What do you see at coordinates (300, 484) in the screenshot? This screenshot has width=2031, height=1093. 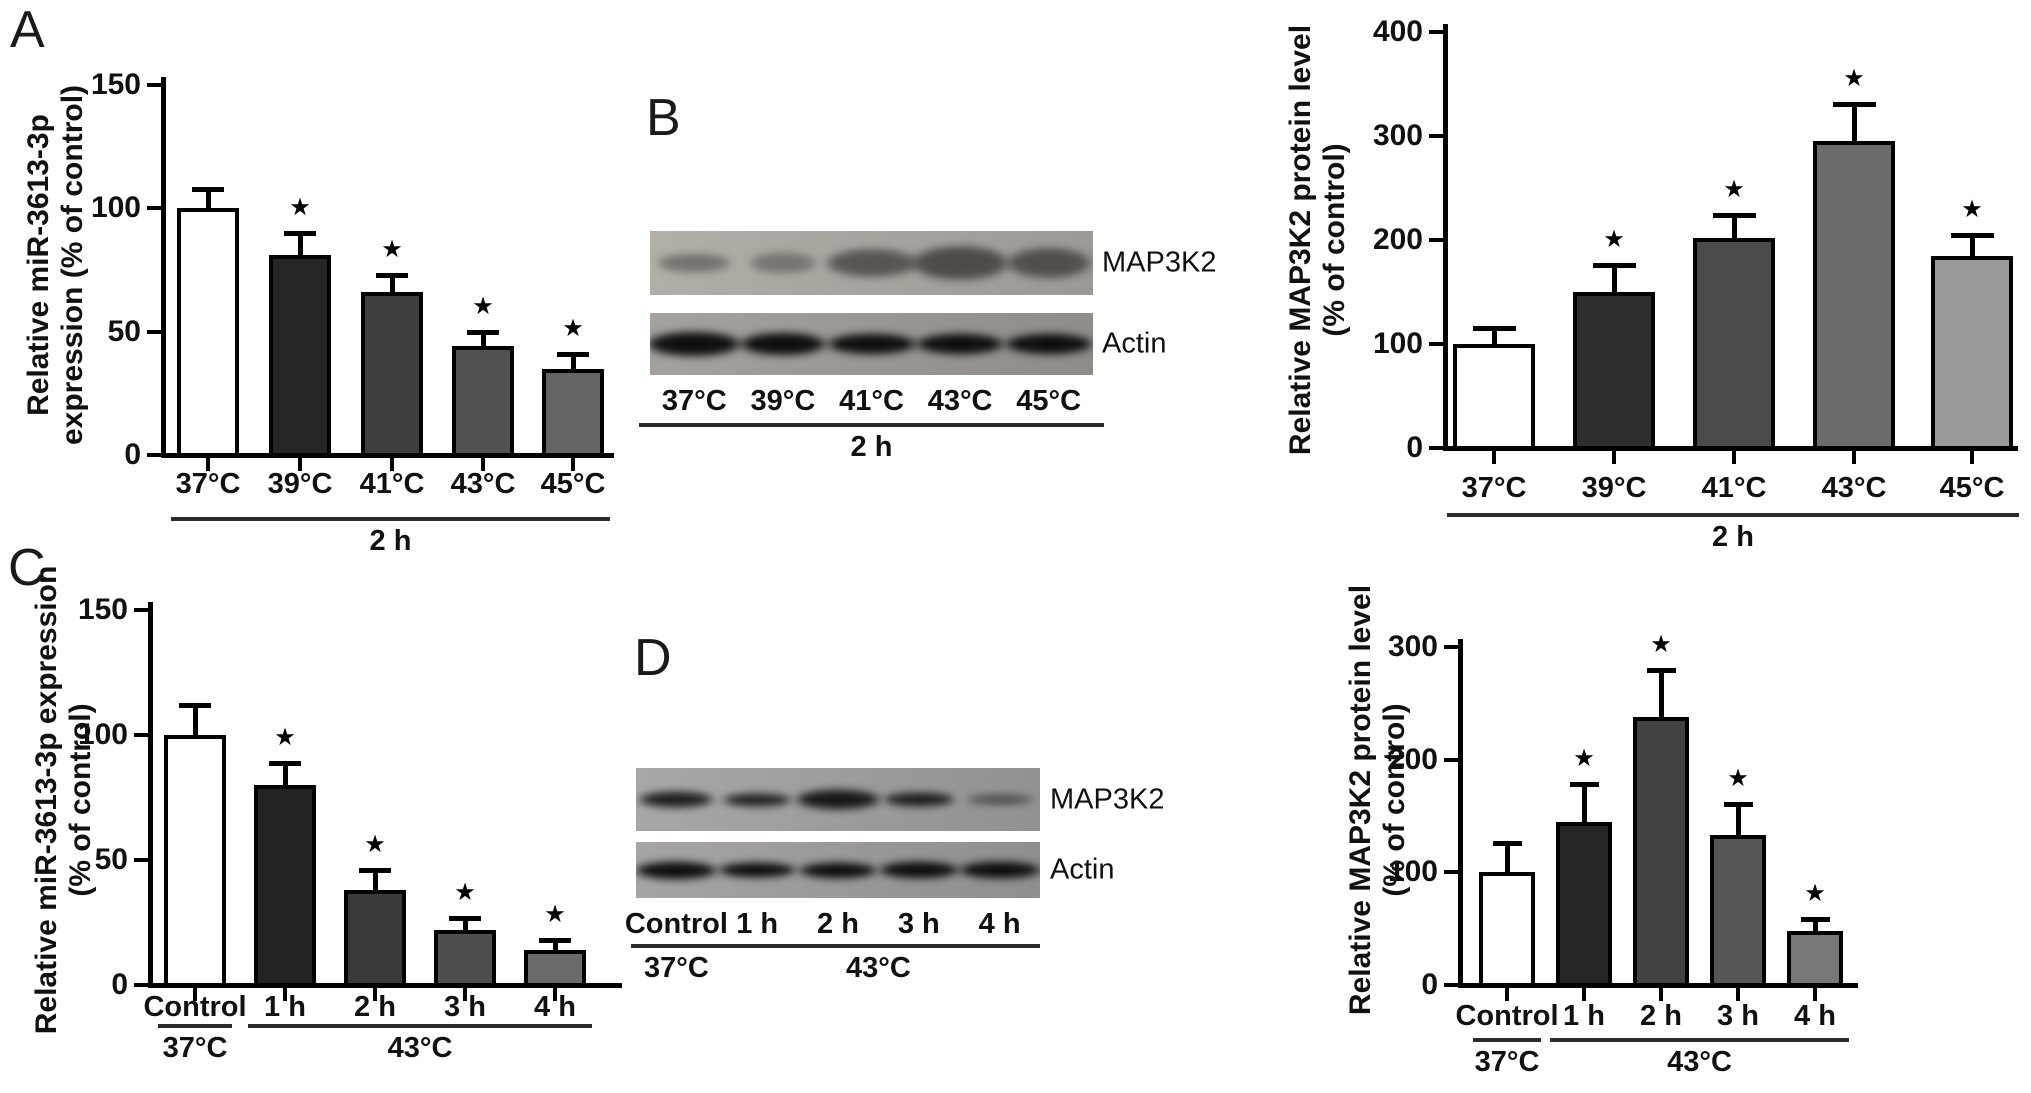 I see `x-tick-label: 39°C` at bounding box center [300, 484].